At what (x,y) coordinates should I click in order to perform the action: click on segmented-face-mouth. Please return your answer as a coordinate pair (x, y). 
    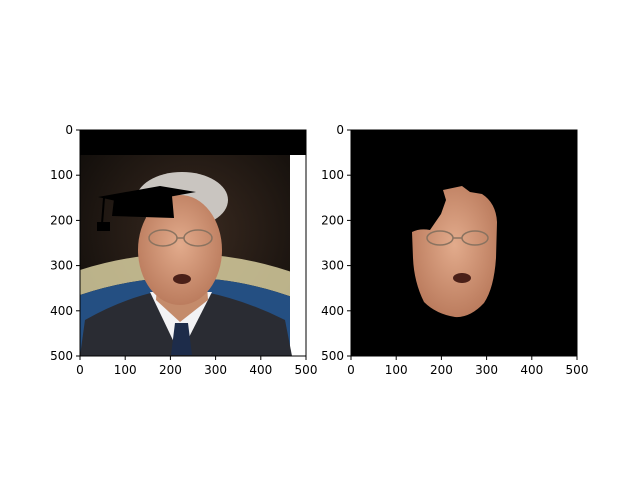
    Looking at the image, I should click on (462, 278).